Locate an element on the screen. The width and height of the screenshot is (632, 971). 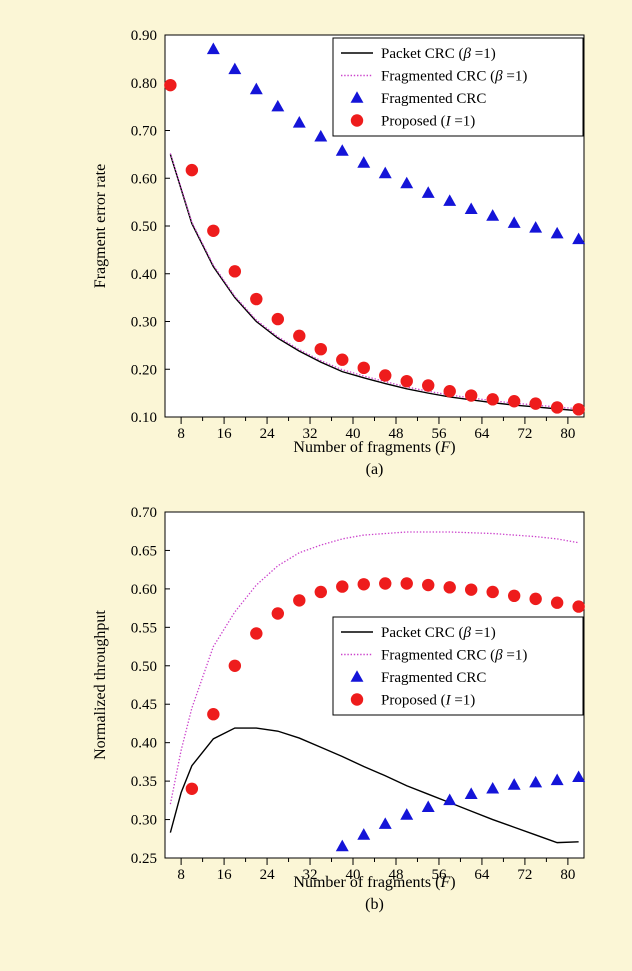
y-tick-label: 0.10 is located at coordinates (144, 418).